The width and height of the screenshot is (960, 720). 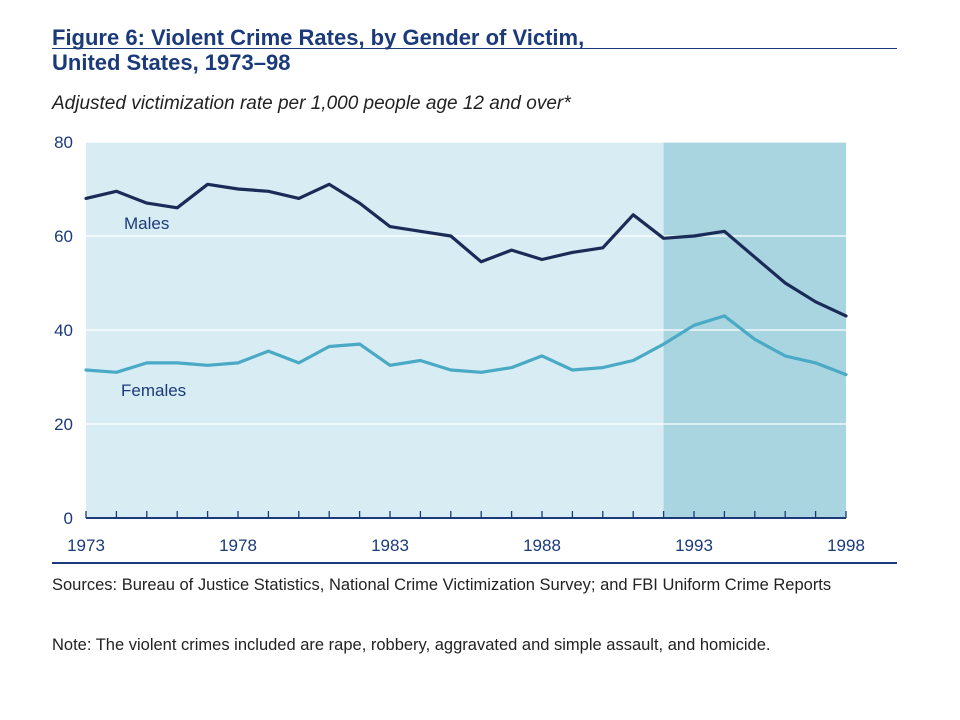 What do you see at coordinates (171, 62) in the screenshot?
I see `chart-title-line-2: United States, 1973–98` at bounding box center [171, 62].